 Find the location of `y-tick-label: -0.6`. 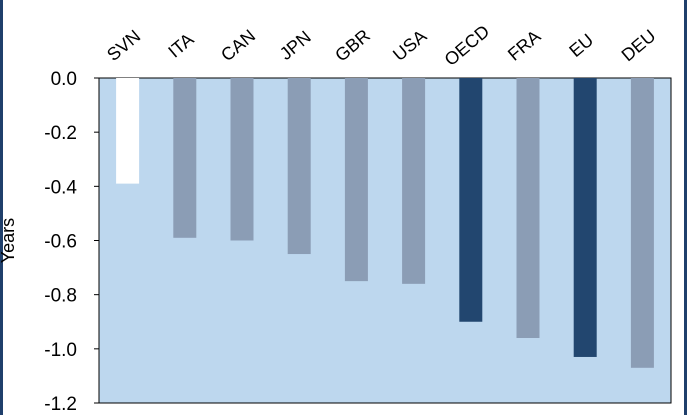

y-tick-label: -0.6 is located at coordinates (60, 242).